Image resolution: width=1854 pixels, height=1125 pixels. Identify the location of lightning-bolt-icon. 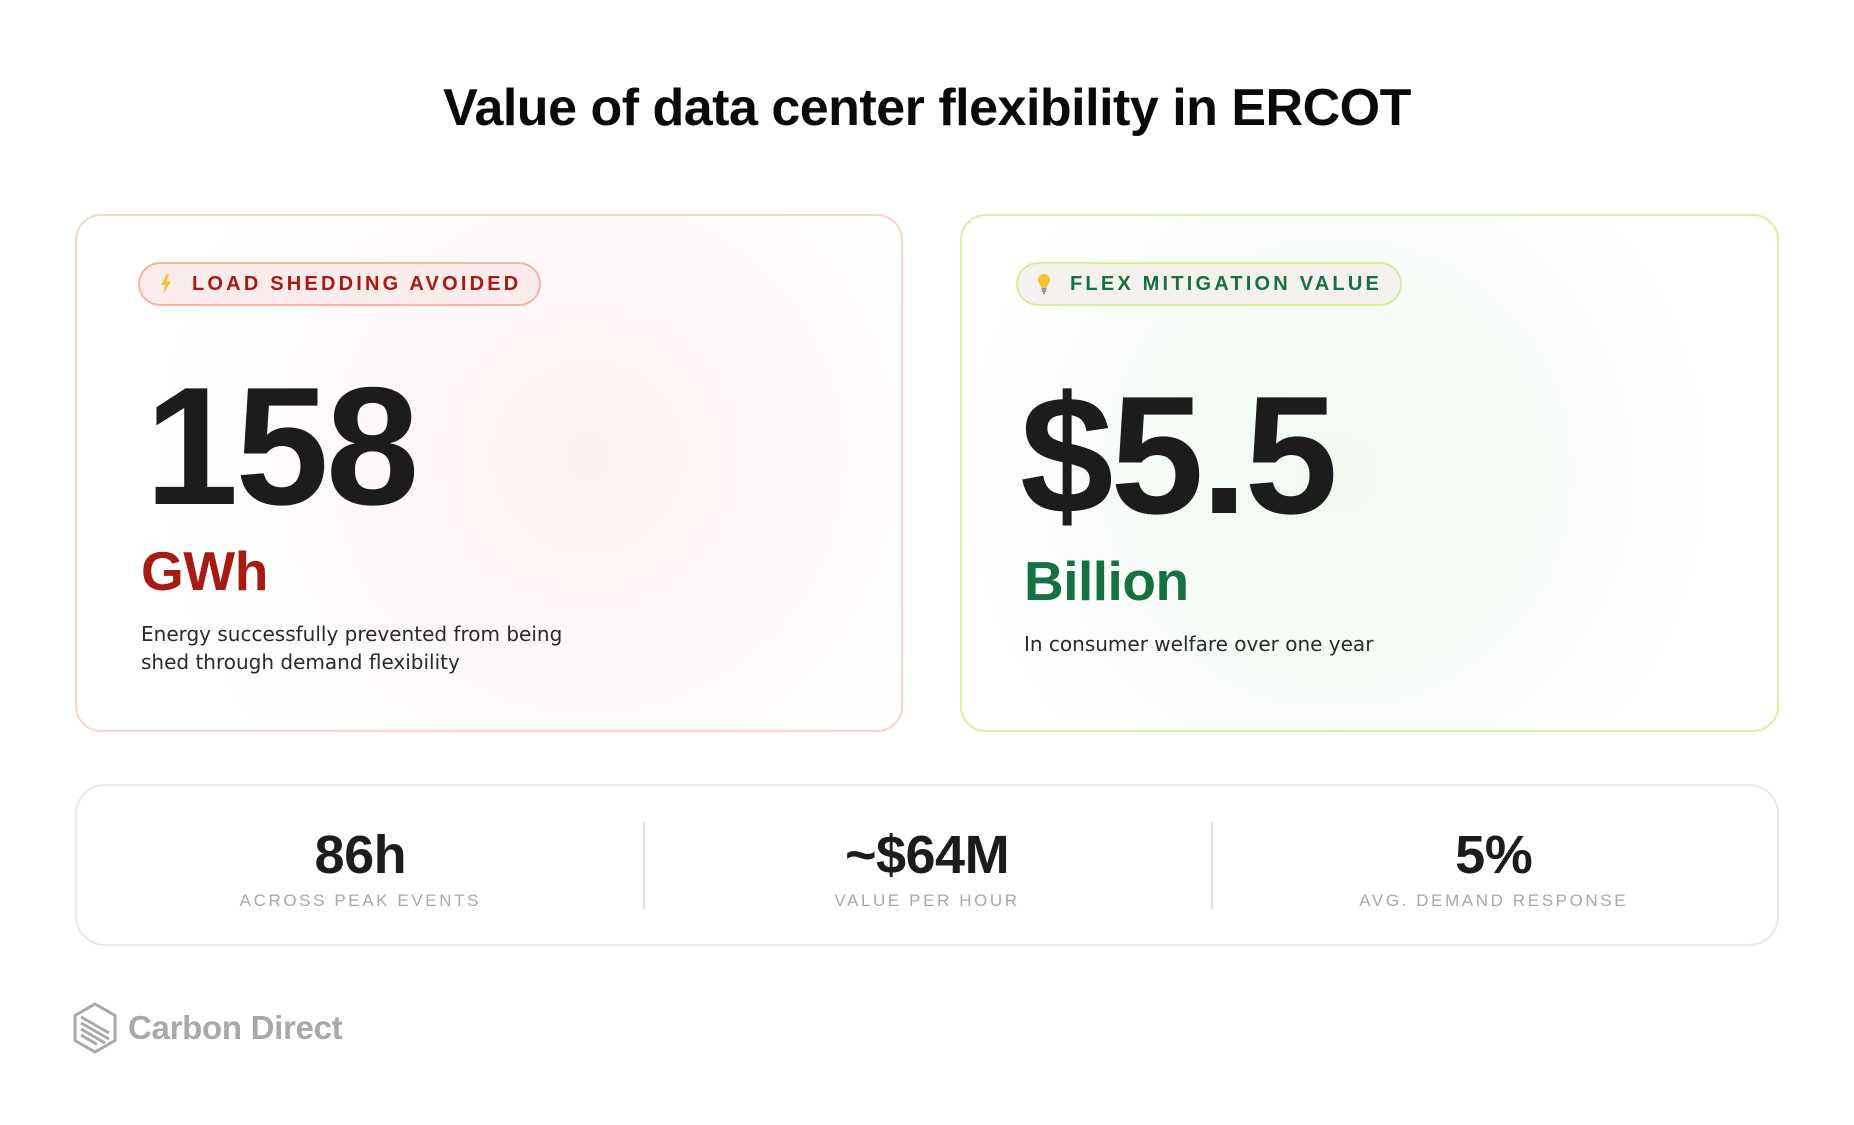
(166, 284).